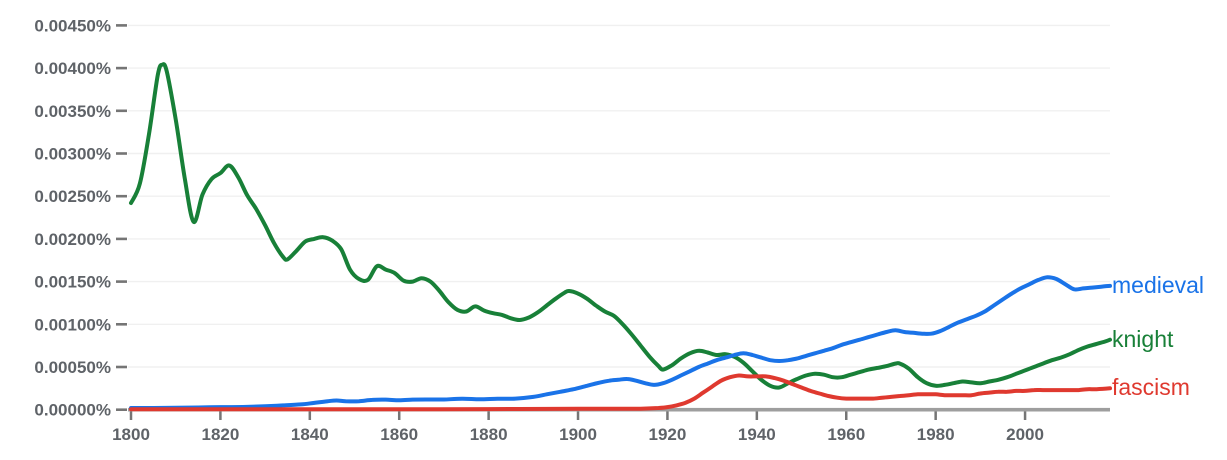 The width and height of the screenshot is (1227, 460). What do you see at coordinates (1158, 284) in the screenshot?
I see `series-label-medieval: medieval` at bounding box center [1158, 284].